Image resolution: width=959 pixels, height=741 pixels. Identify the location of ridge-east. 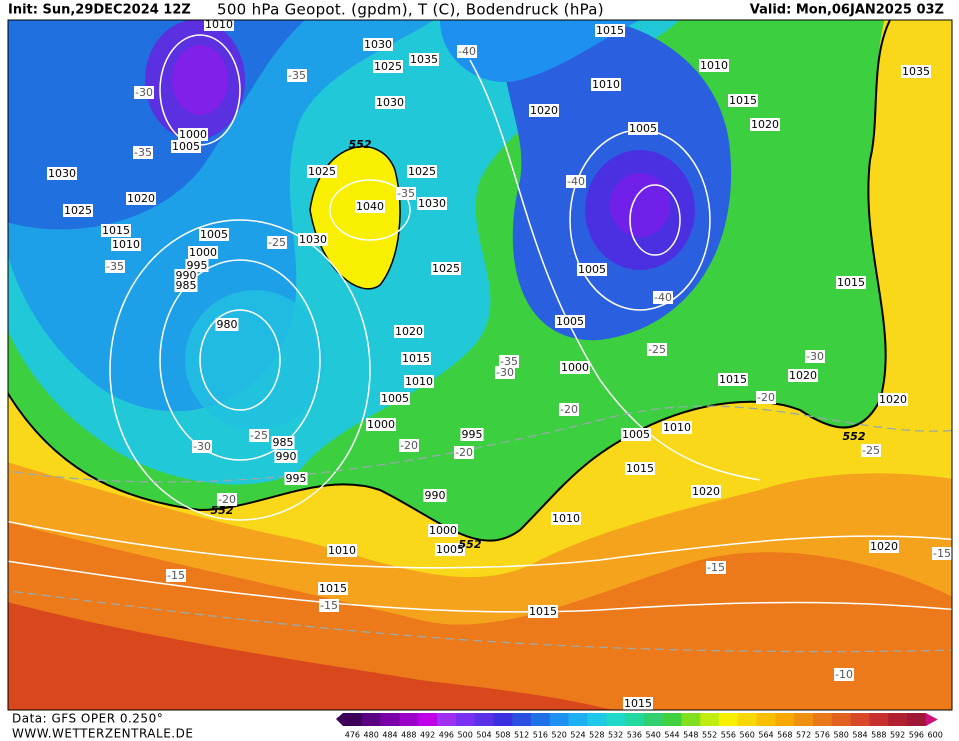
(918, 190).